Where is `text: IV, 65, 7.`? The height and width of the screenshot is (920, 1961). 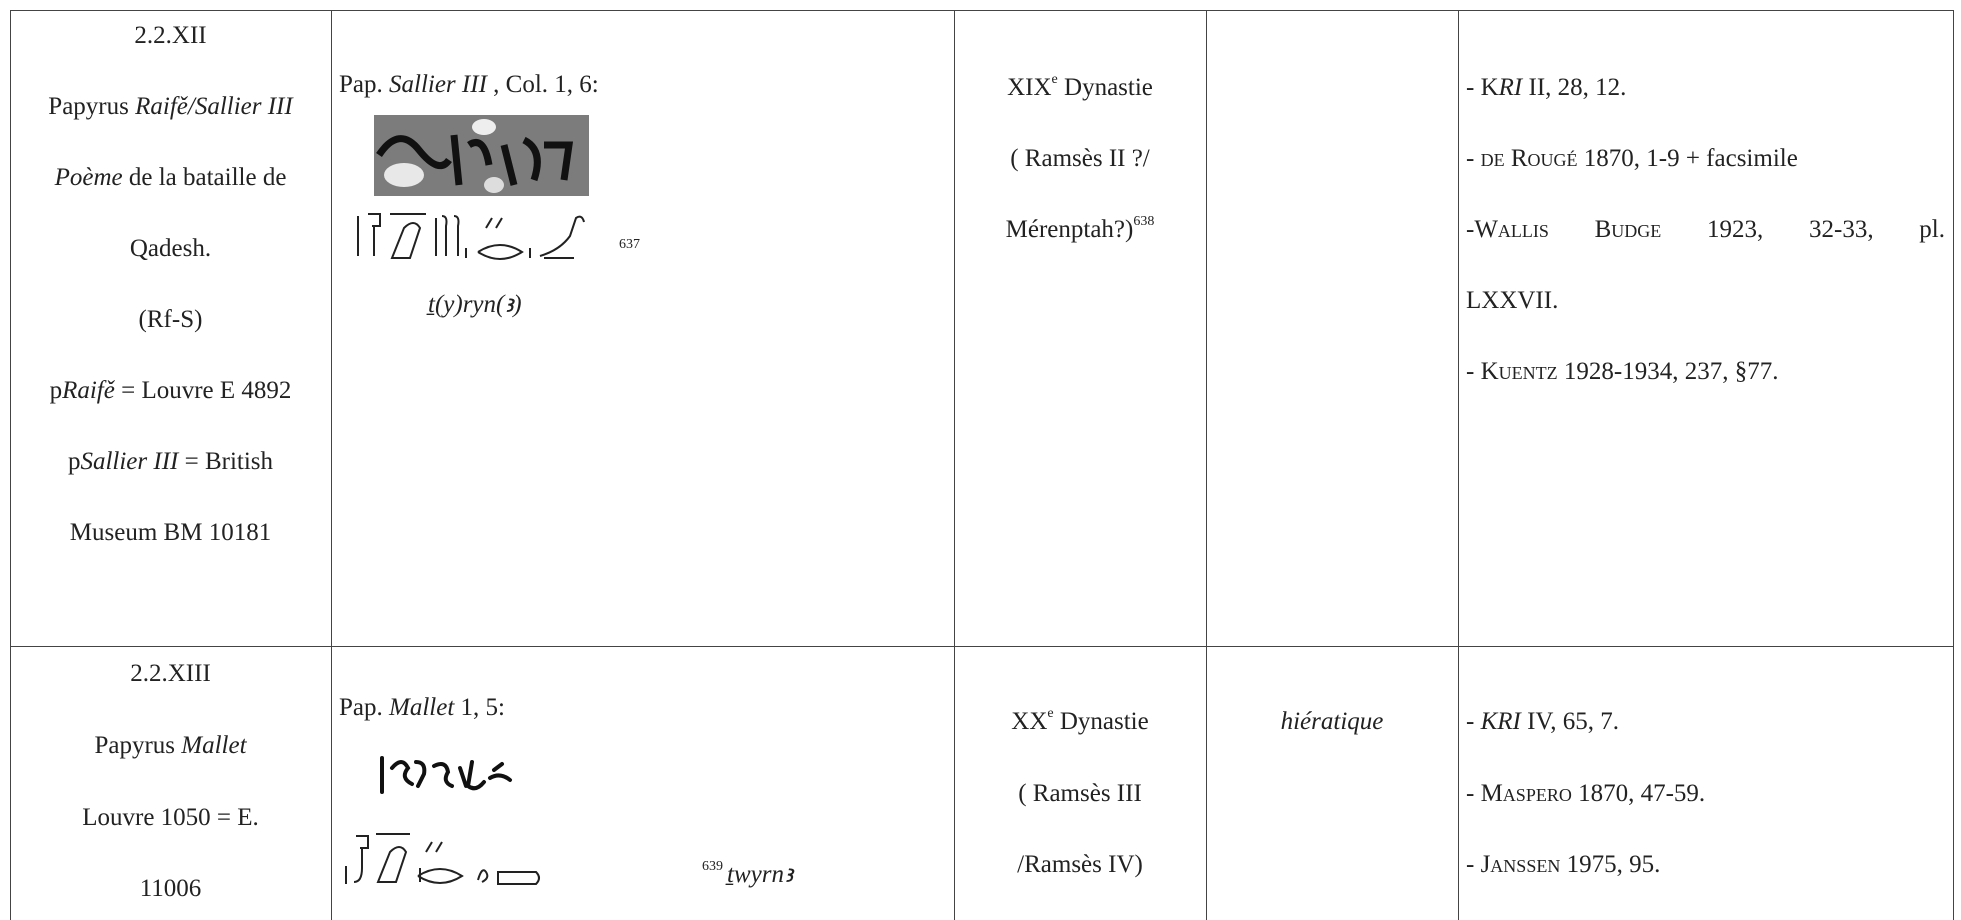 text: IV, 65, 7. is located at coordinates (1570, 721).